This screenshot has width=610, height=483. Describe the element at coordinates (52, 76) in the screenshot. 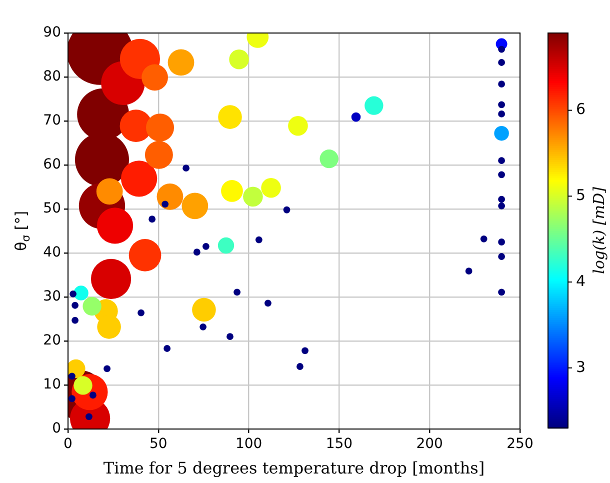

I see `y-tick-label: 80` at that location.